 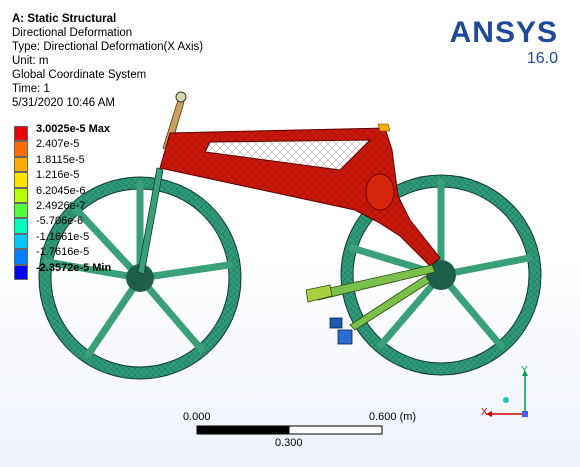 What do you see at coordinates (300, 195) in the screenshot?
I see `bicycle-frame` at bounding box center [300, 195].